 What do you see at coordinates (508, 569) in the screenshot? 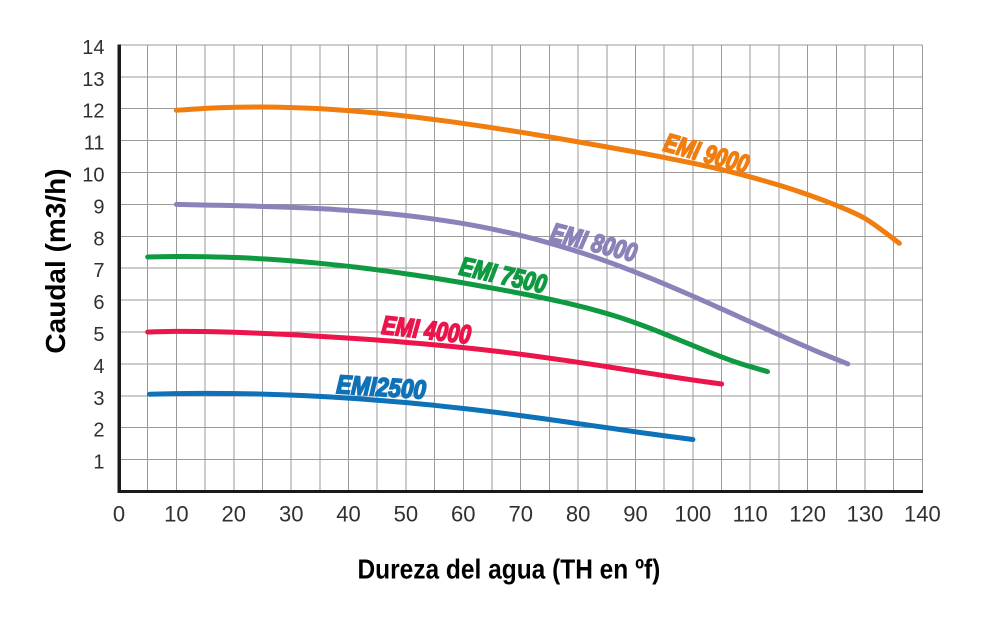
I see `svg-text: Dureza del agua (TH en ºf)` at bounding box center [508, 569].